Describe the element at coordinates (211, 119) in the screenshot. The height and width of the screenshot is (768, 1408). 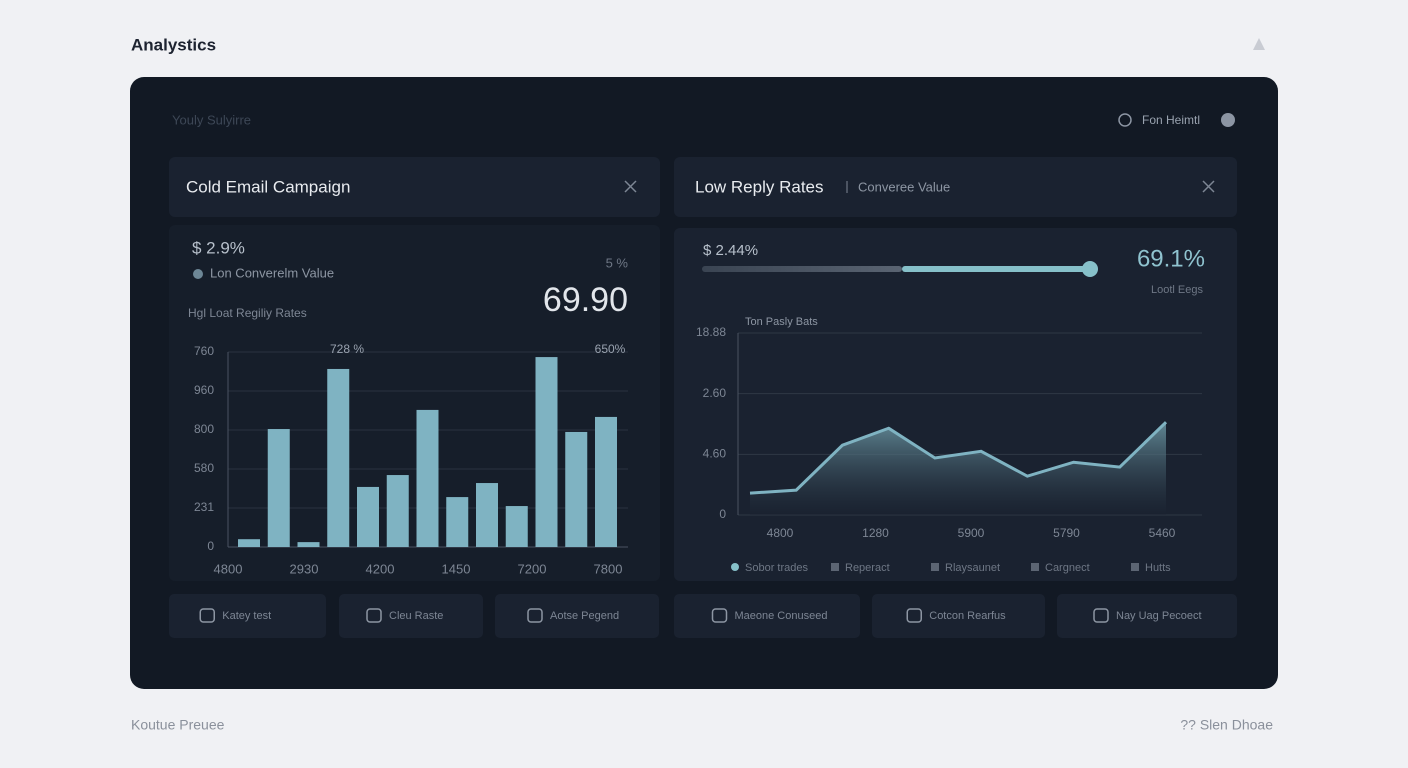
I see `panel-subtitle: Youly Sulyirre` at that location.